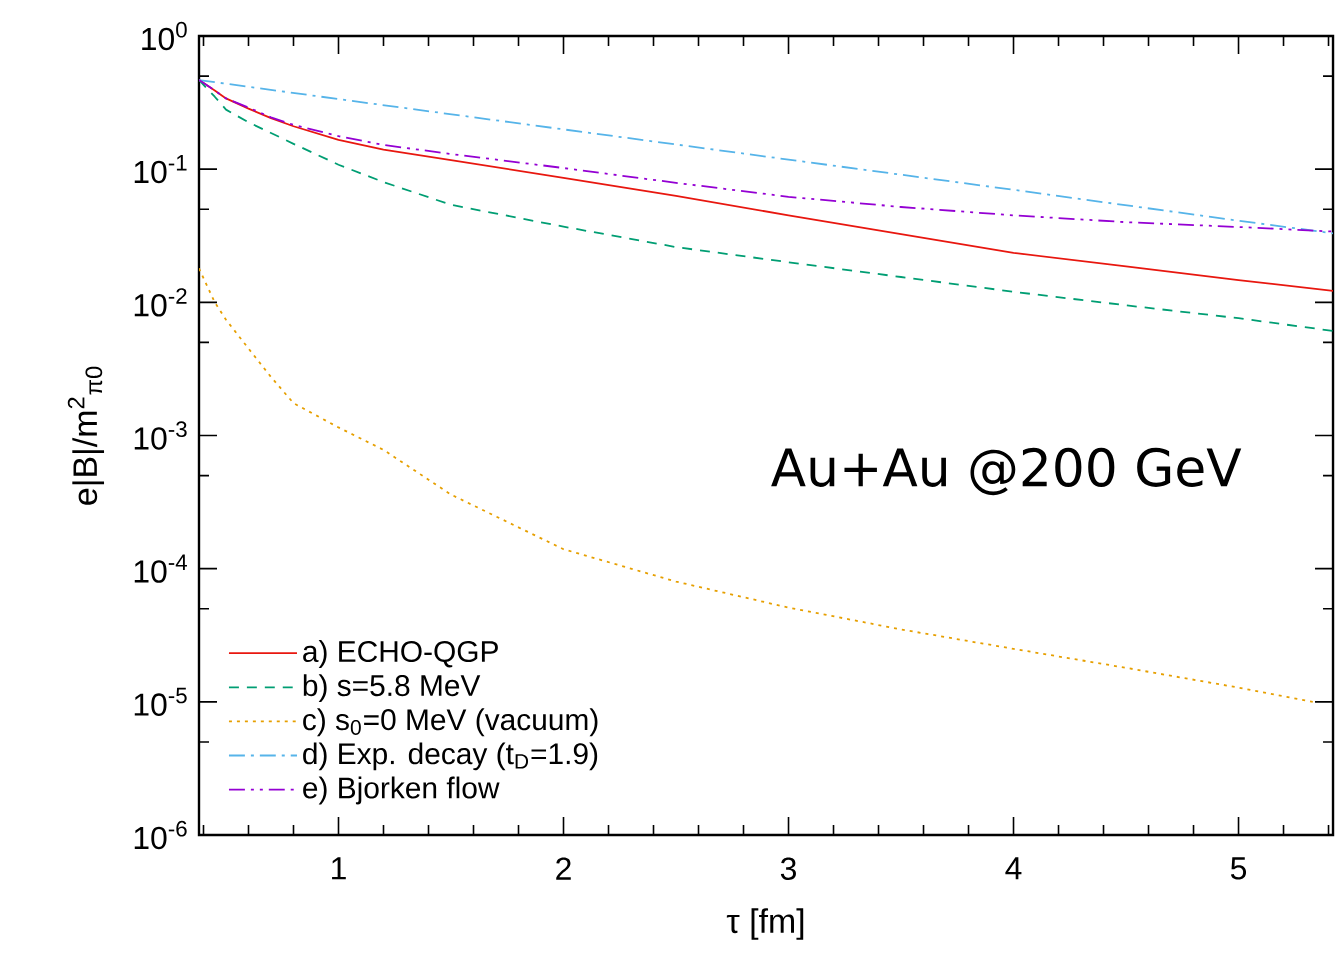 Image resolution: width=1335 pixels, height=970 pixels. Describe the element at coordinates (1238, 868) in the screenshot. I see `x-tick-label: 5` at that location.